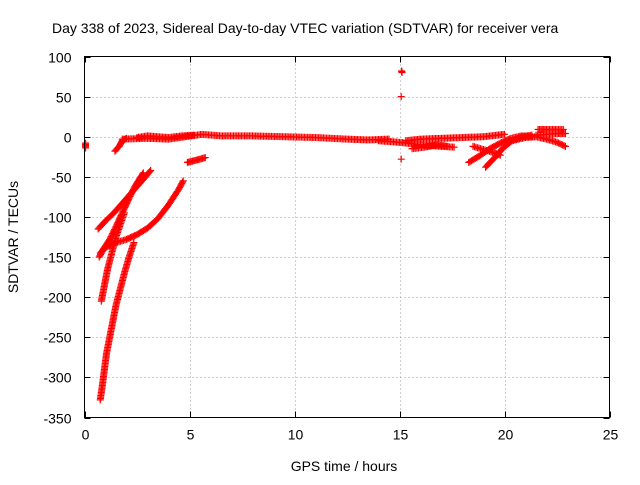 The width and height of the screenshot is (640, 485). What do you see at coordinates (68, 138) in the screenshot?
I see `y-tick-label: 0` at bounding box center [68, 138].